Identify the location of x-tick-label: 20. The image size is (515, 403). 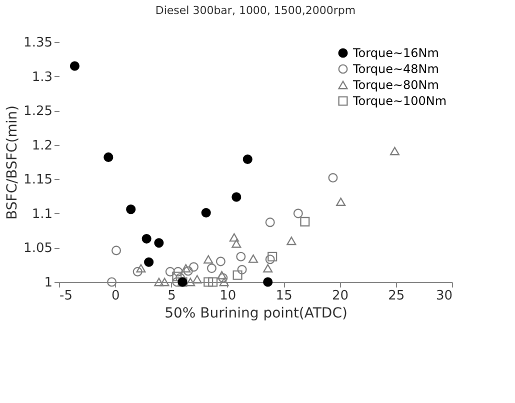
(340, 296).